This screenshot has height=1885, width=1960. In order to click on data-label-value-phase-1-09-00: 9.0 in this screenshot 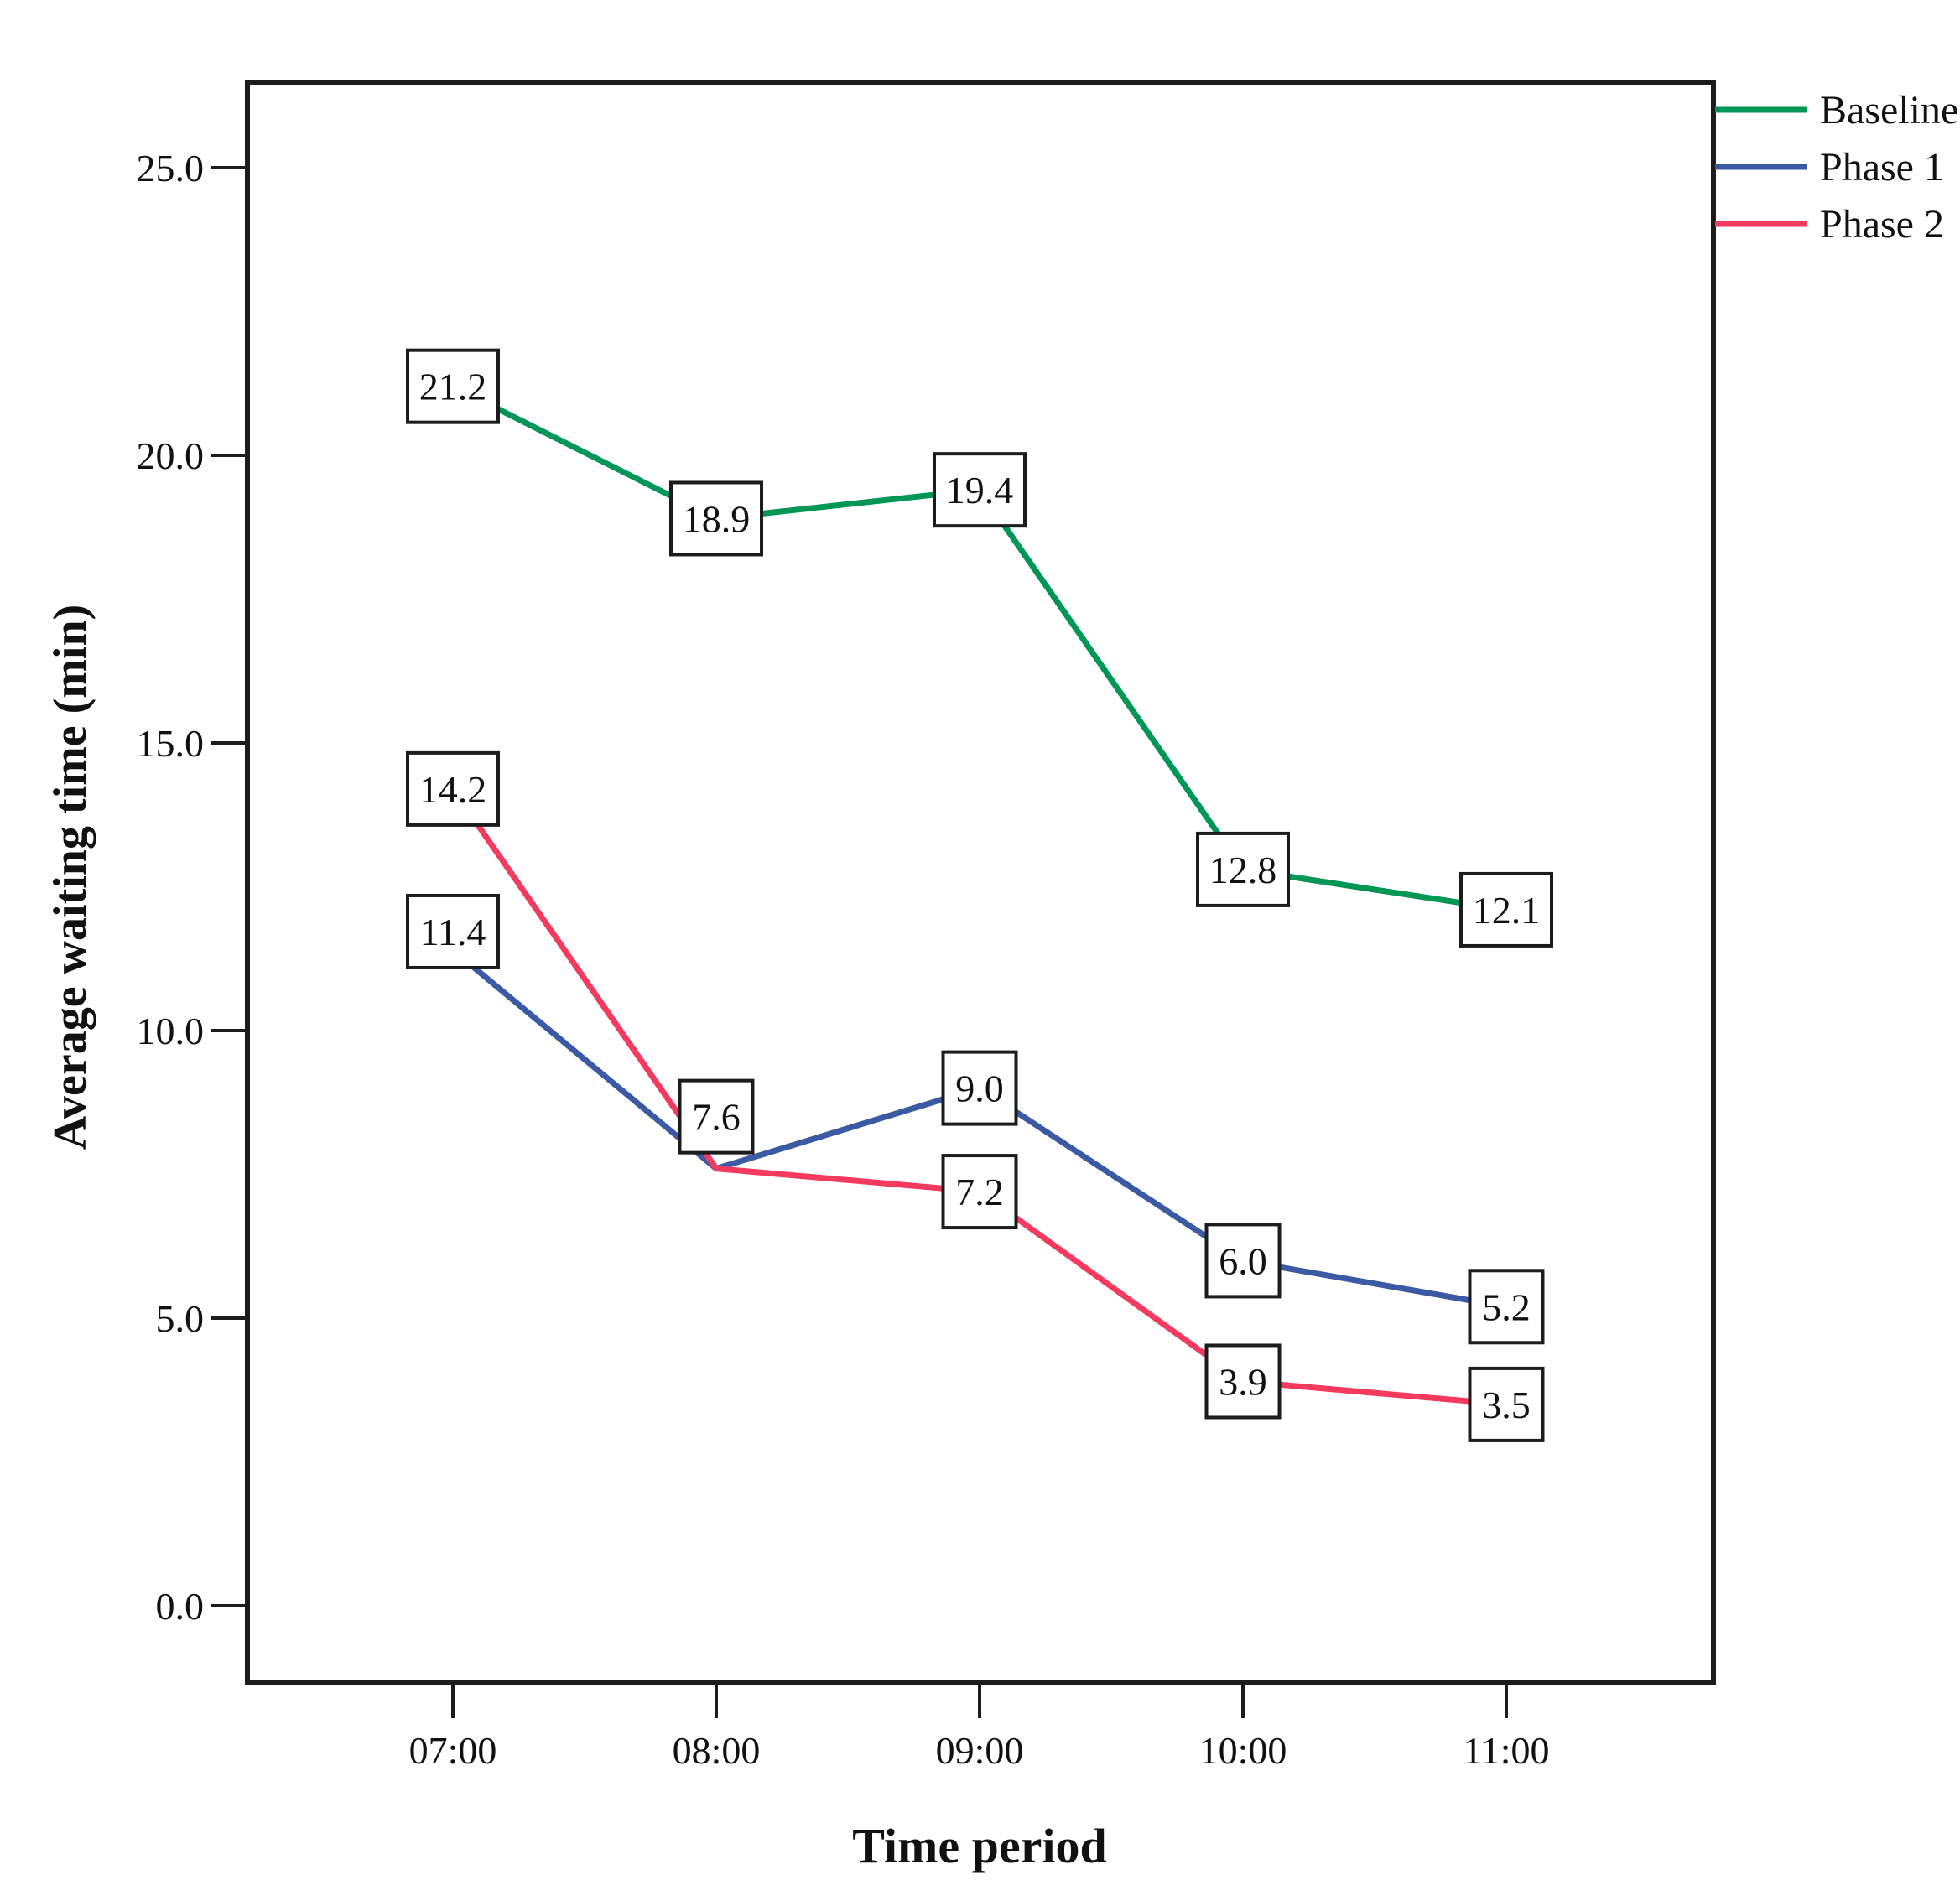, I will do `click(979, 1088)`.